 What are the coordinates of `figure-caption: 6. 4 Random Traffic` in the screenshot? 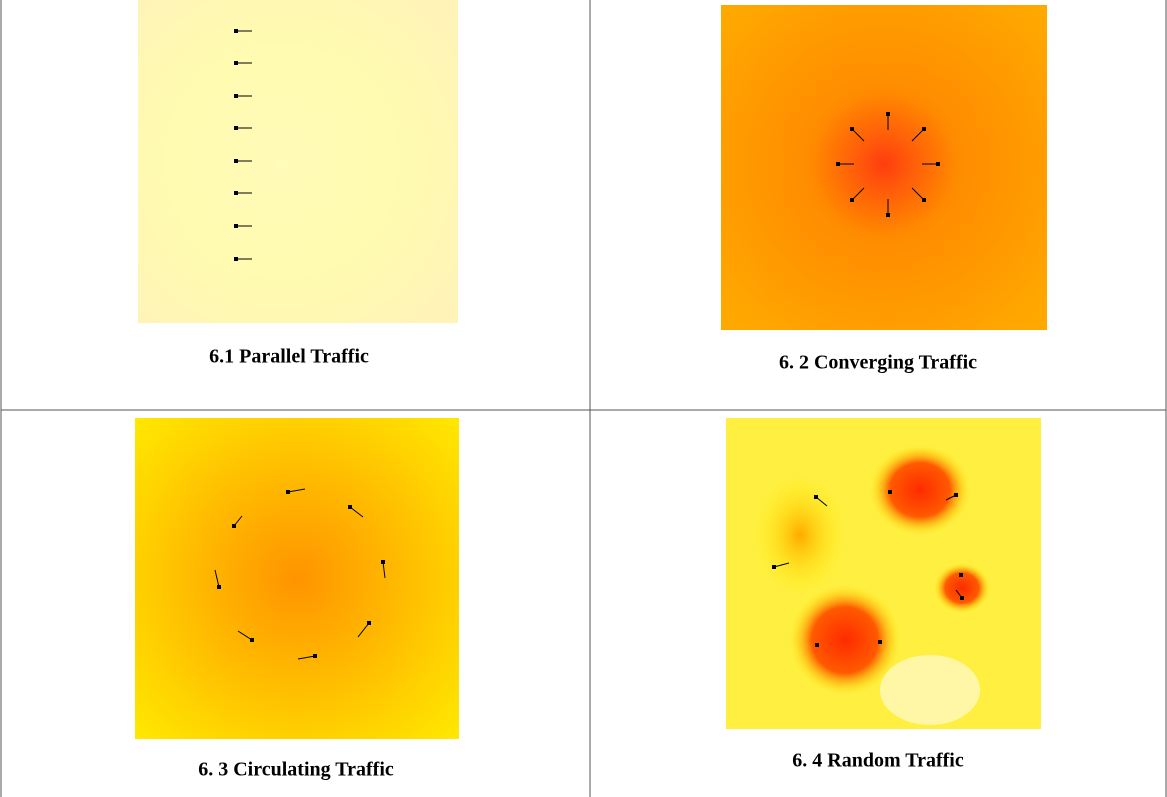 It's located at (878, 761).